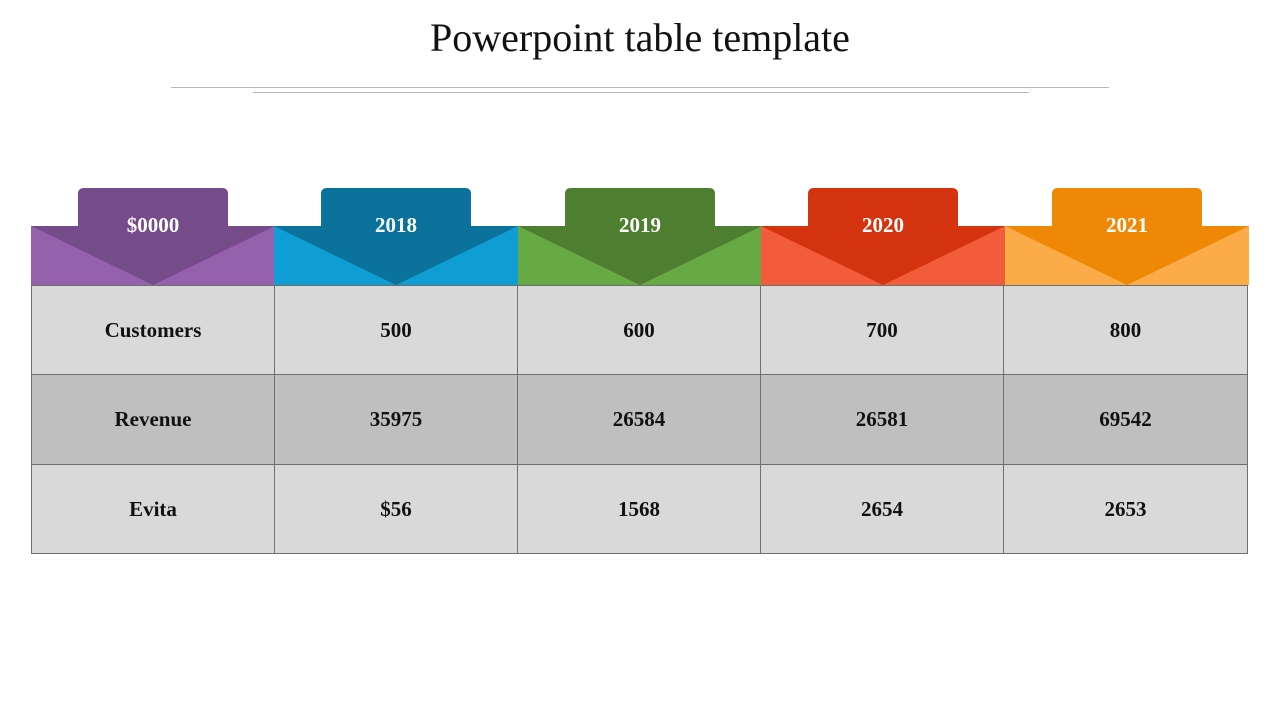 Image resolution: width=1280 pixels, height=720 pixels. What do you see at coordinates (396, 419) in the screenshot?
I see `table-cell: 35975` at bounding box center [396, 419].